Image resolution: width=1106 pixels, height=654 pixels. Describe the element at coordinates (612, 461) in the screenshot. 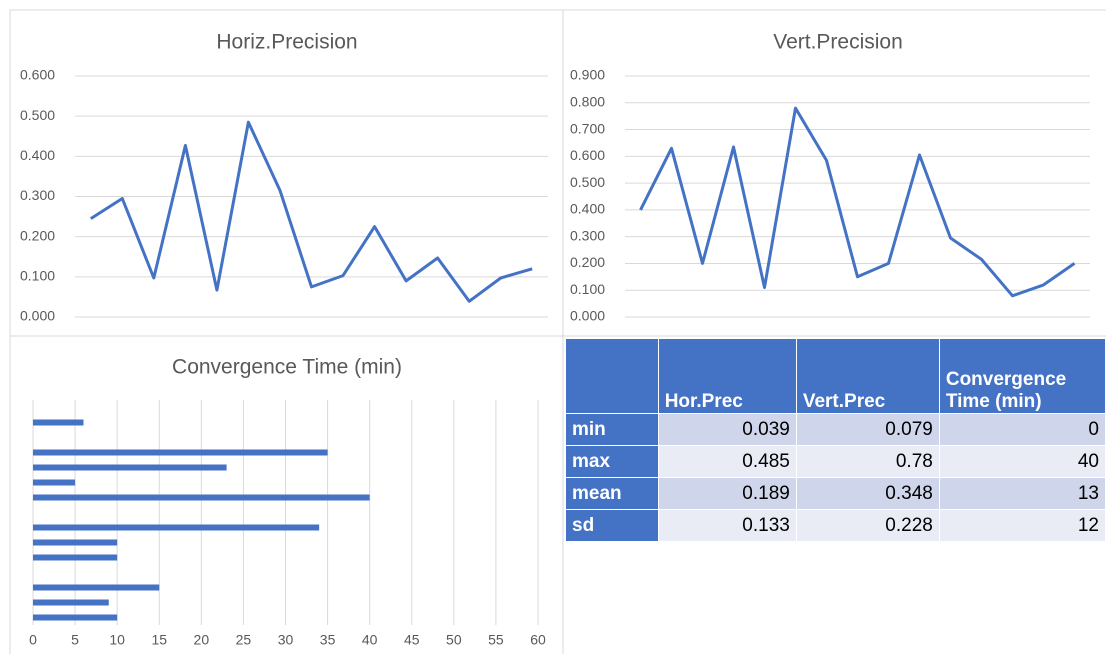

I see `row-label: max` at that location.